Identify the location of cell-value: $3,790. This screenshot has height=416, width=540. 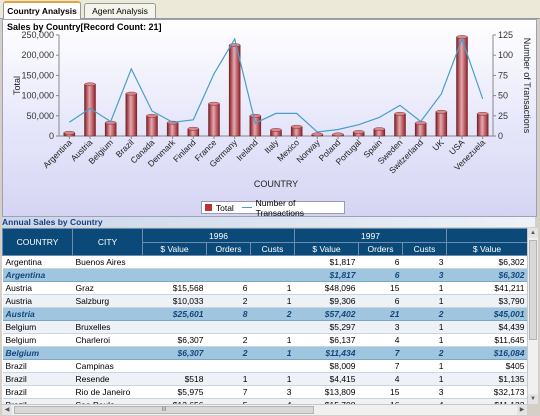
(486, 301).